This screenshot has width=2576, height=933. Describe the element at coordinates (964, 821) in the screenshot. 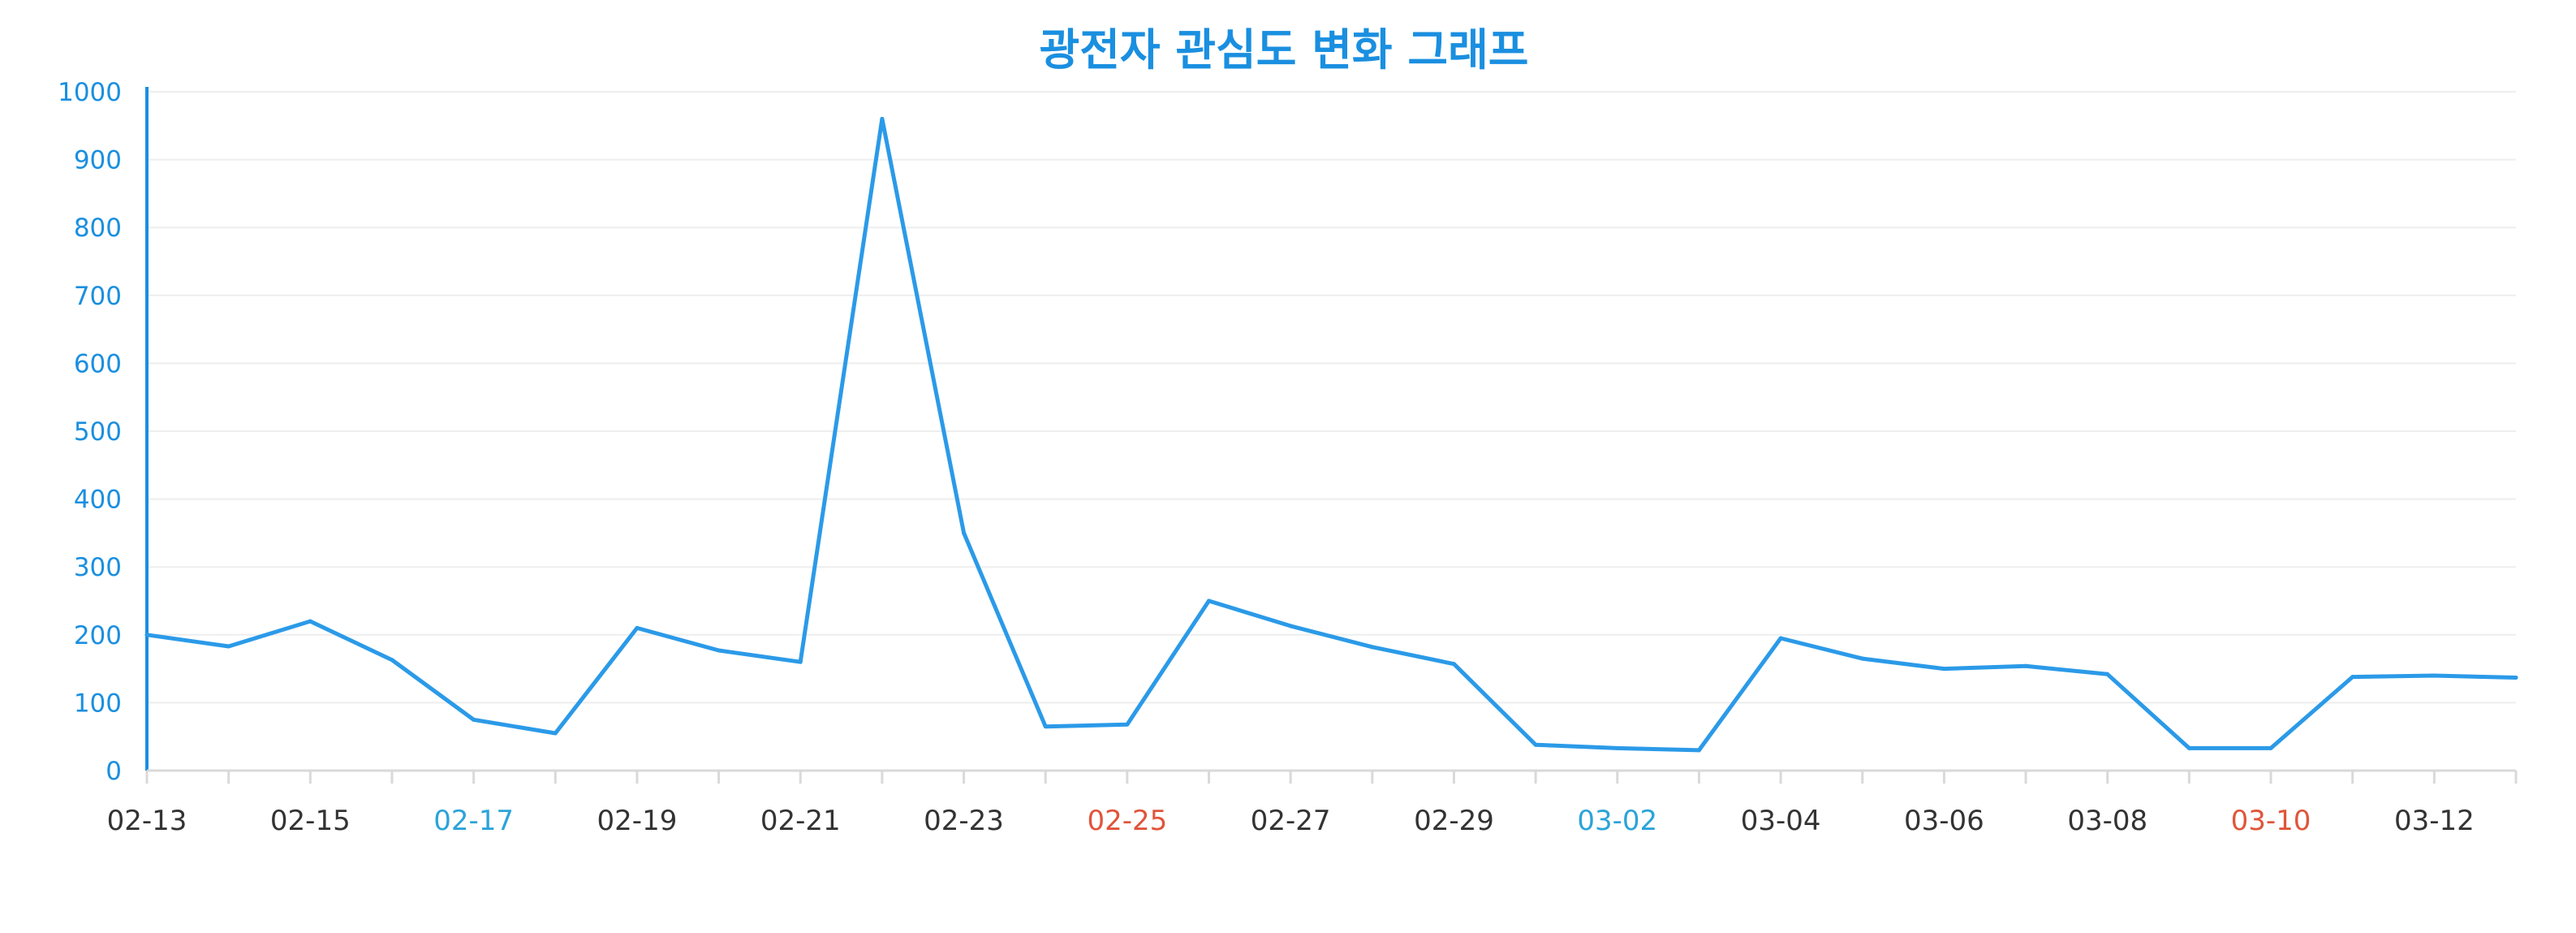

I see `x-tick-label-02-23: 02-23` at that location.